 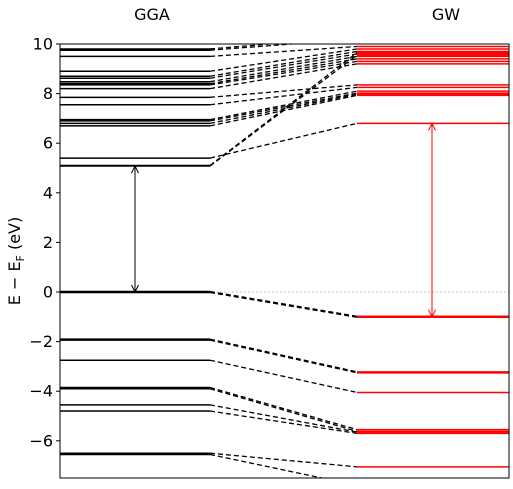 I want to click on y-tick-label-0: −6, so click(x=41, y=440).